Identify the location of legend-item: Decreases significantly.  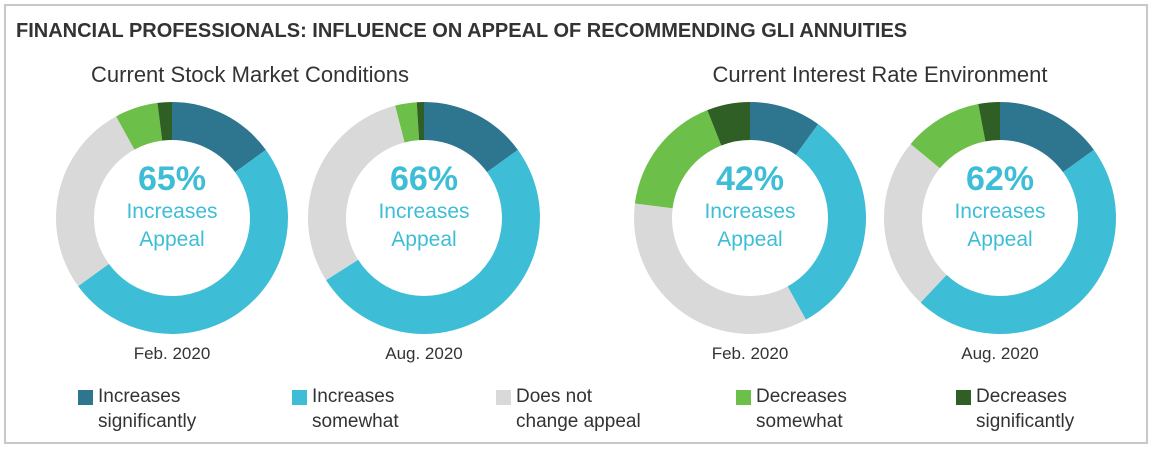
(1041, 409).